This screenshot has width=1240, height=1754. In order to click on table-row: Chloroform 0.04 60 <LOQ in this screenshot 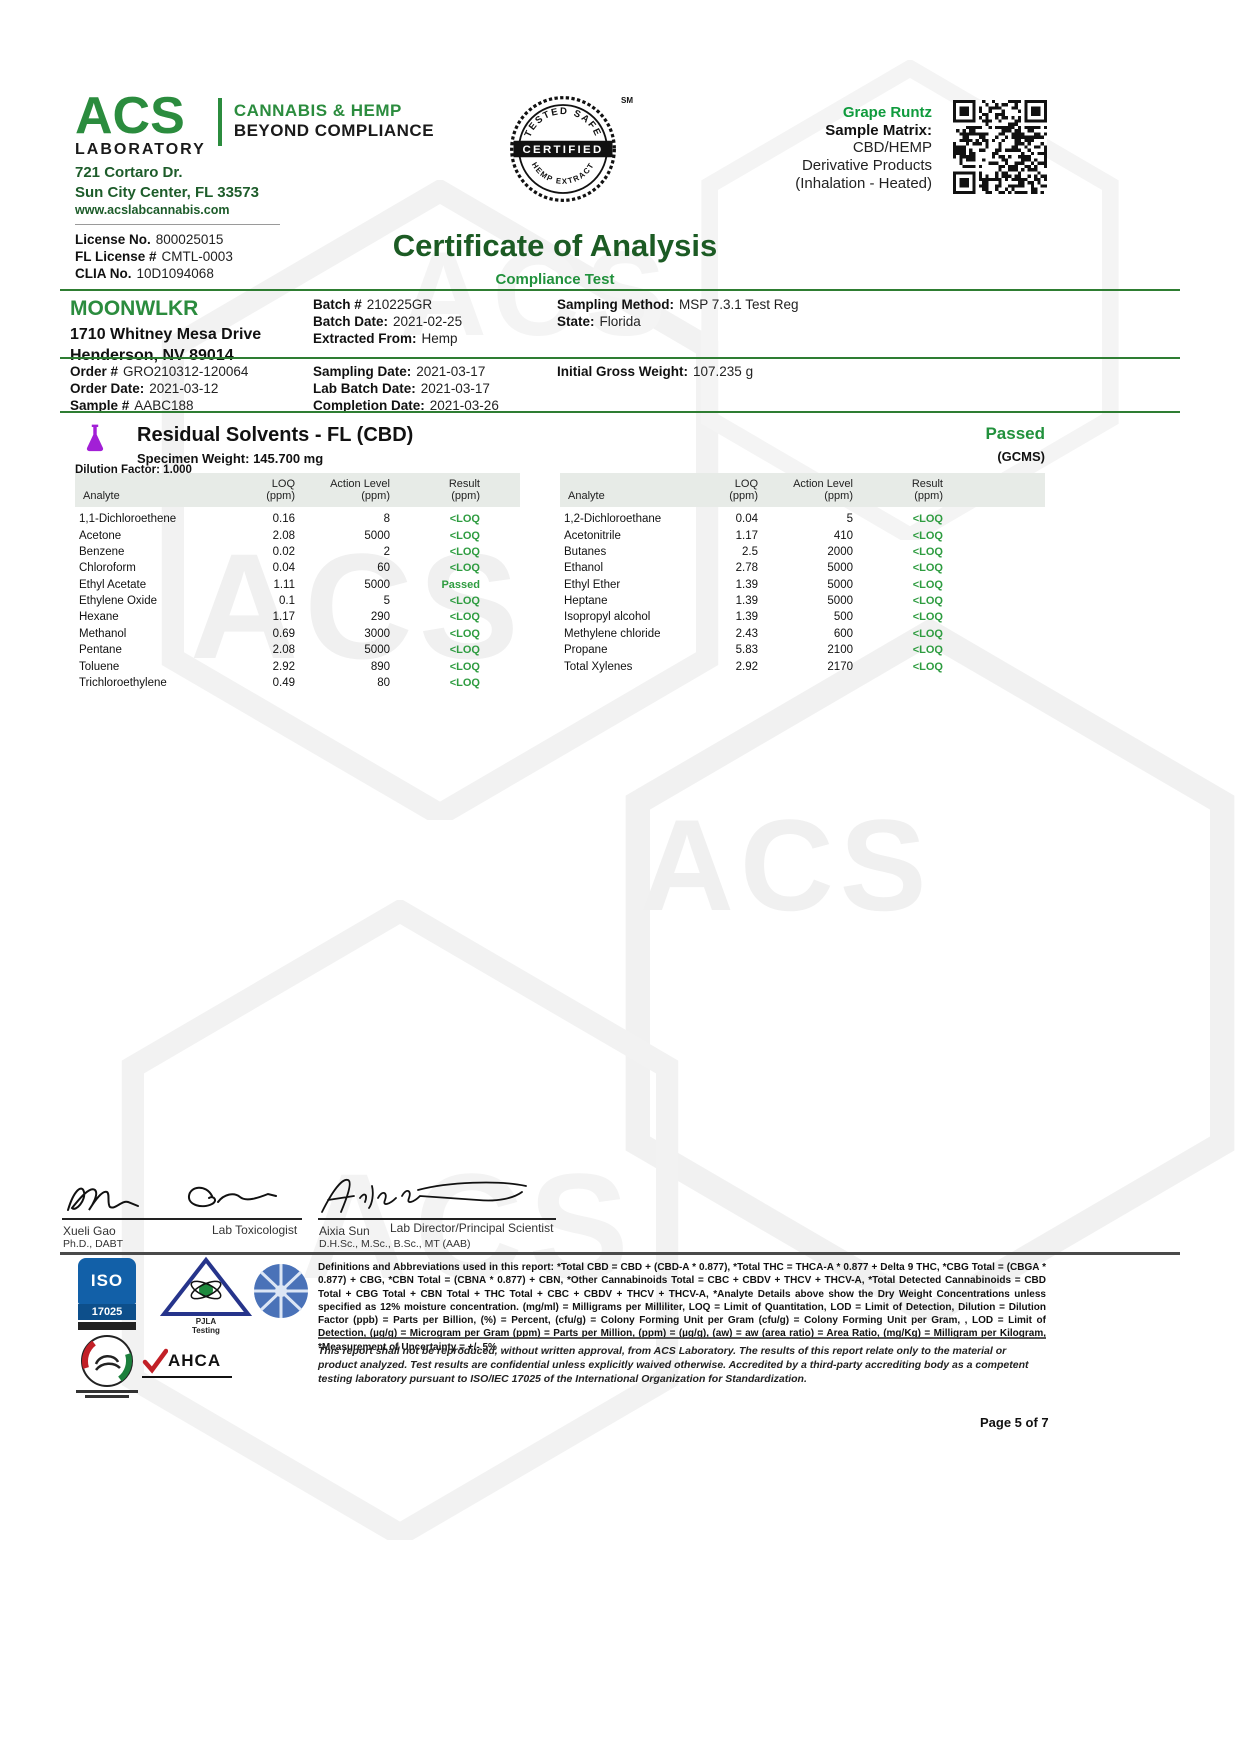, I will do `click(279, 568)`.